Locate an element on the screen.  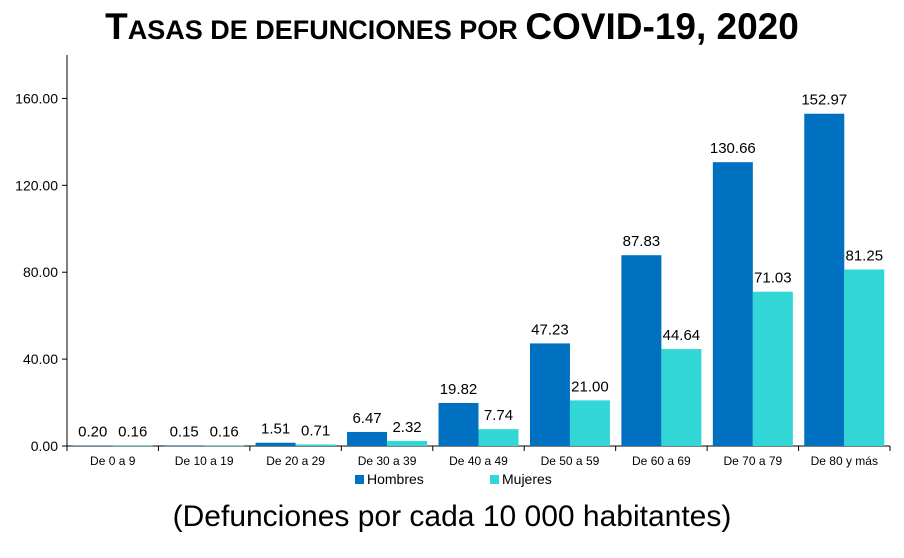
bar-value-label: 0.71 is located at coordinates (315, 430).